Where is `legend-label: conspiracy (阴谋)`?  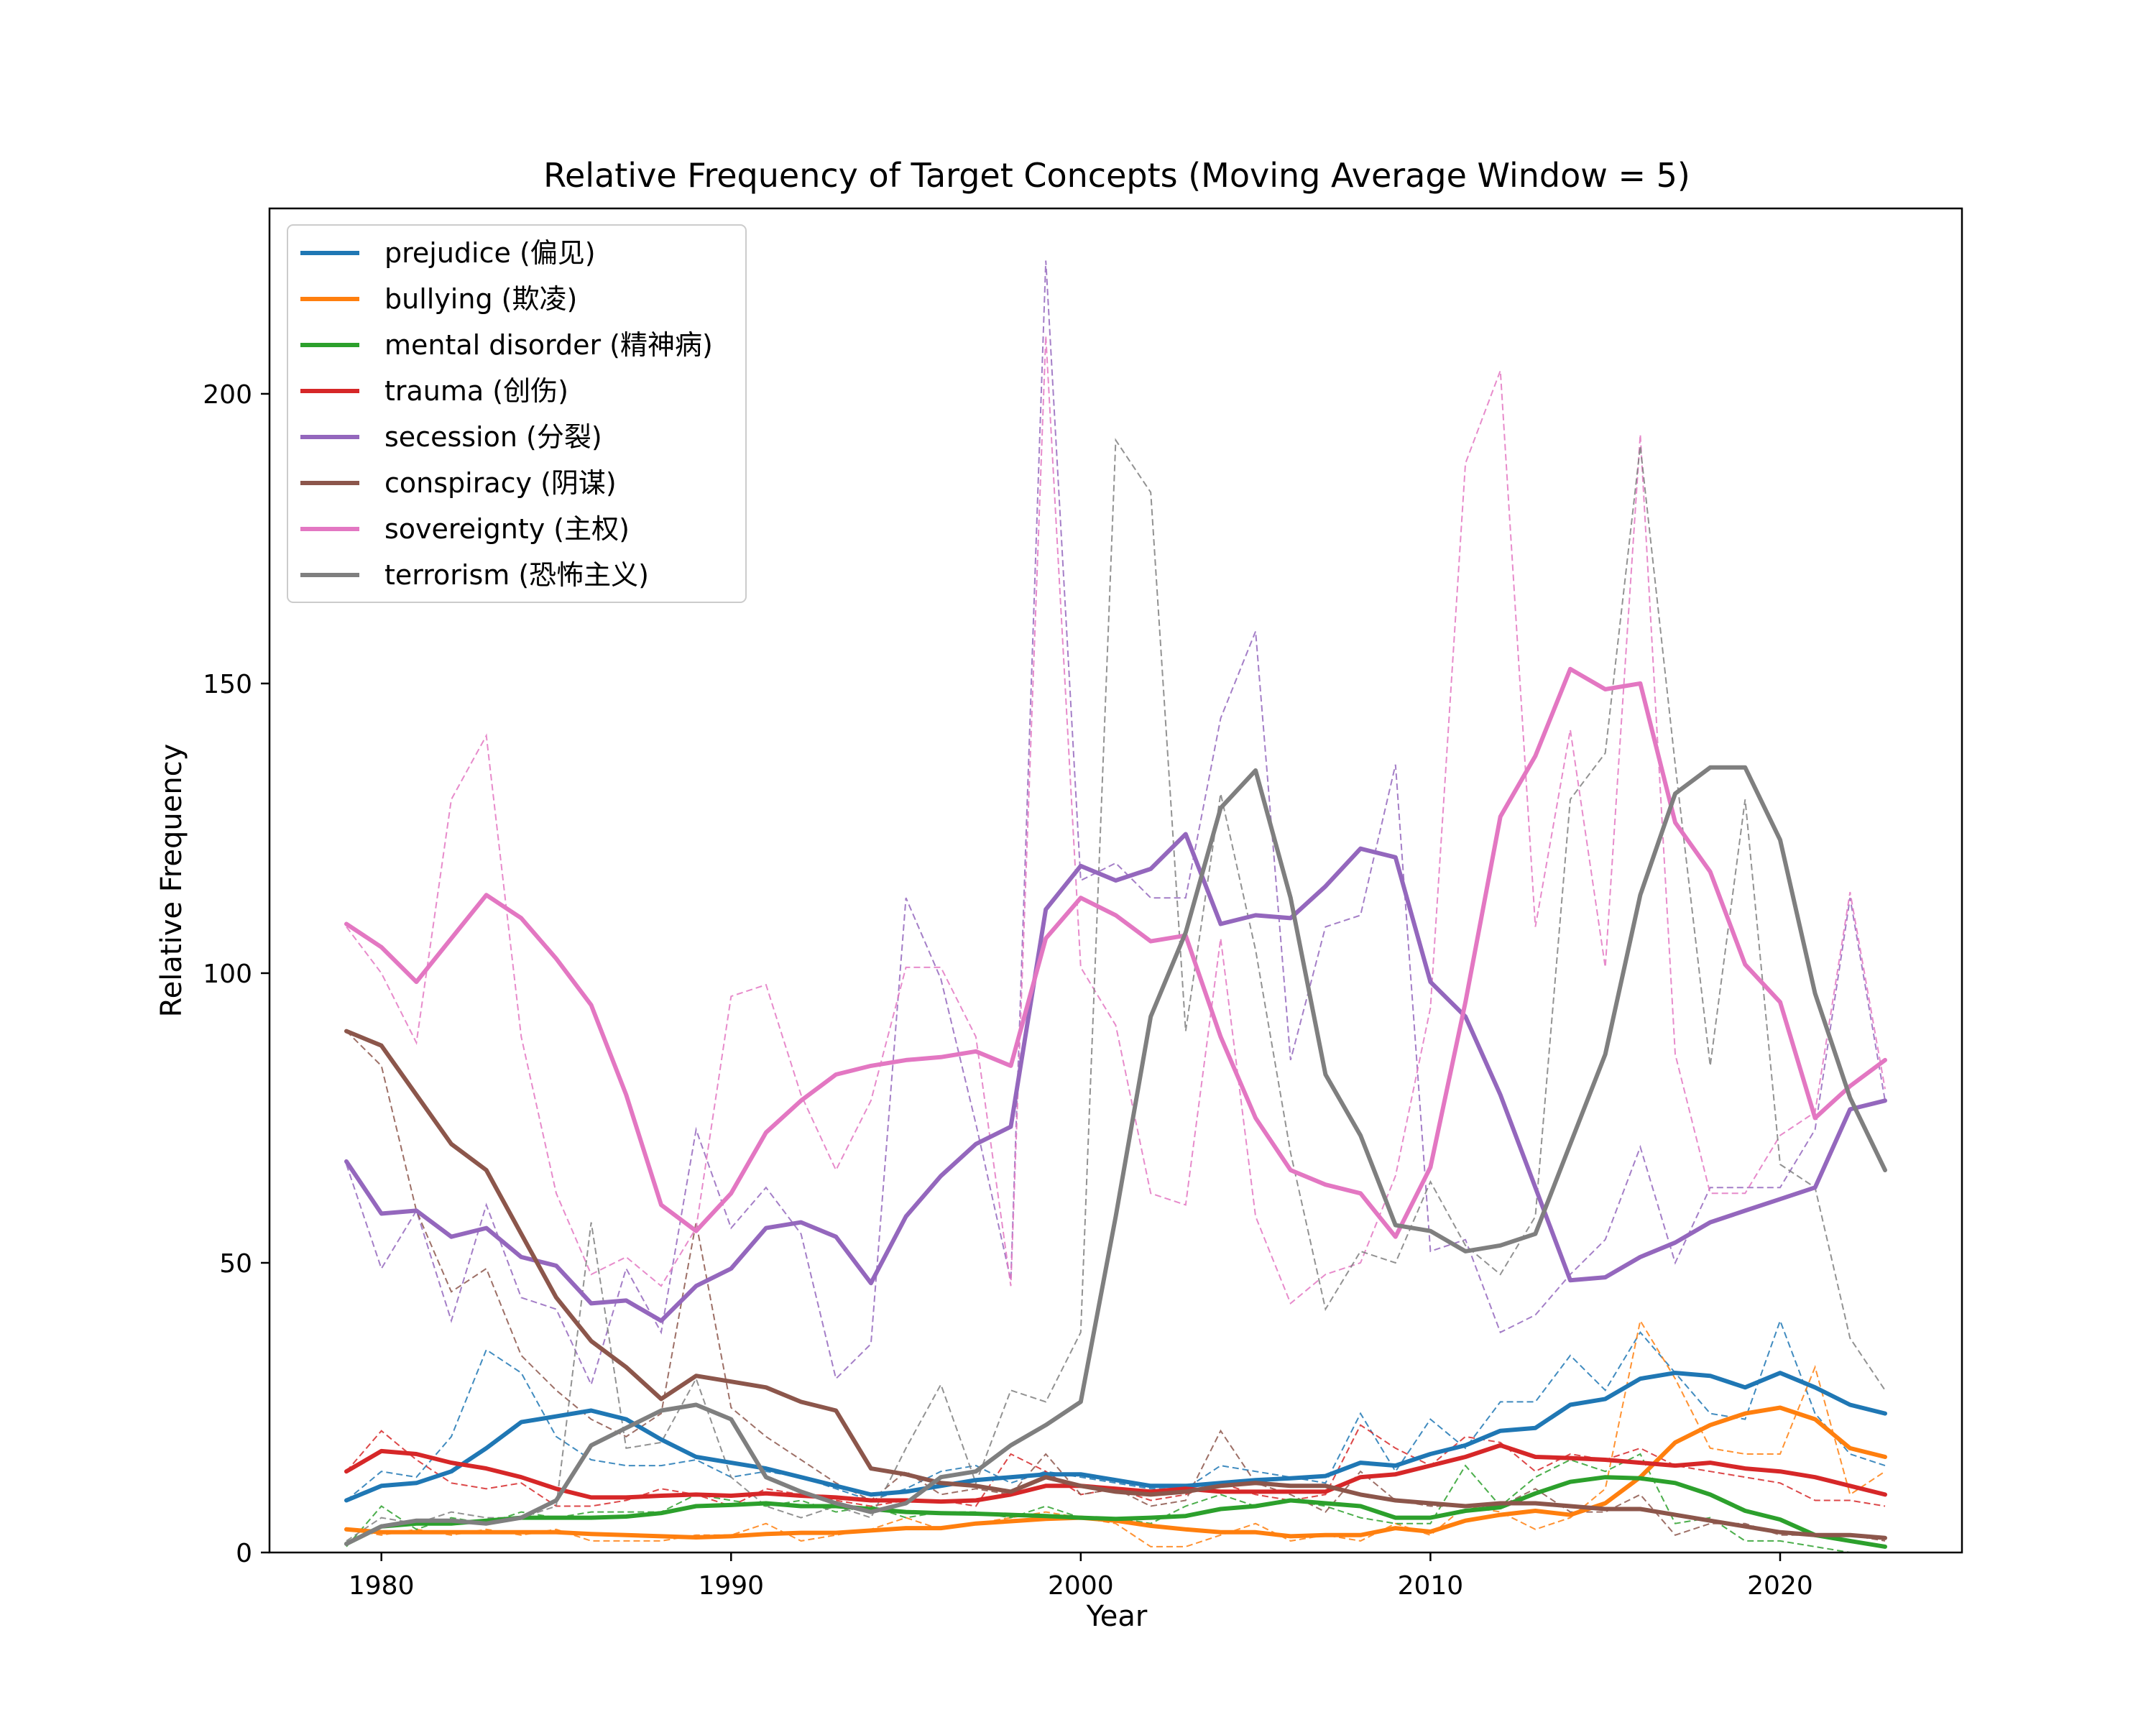
legend-label: conspiracy (阴谋) is located at coordinates (500, 483).